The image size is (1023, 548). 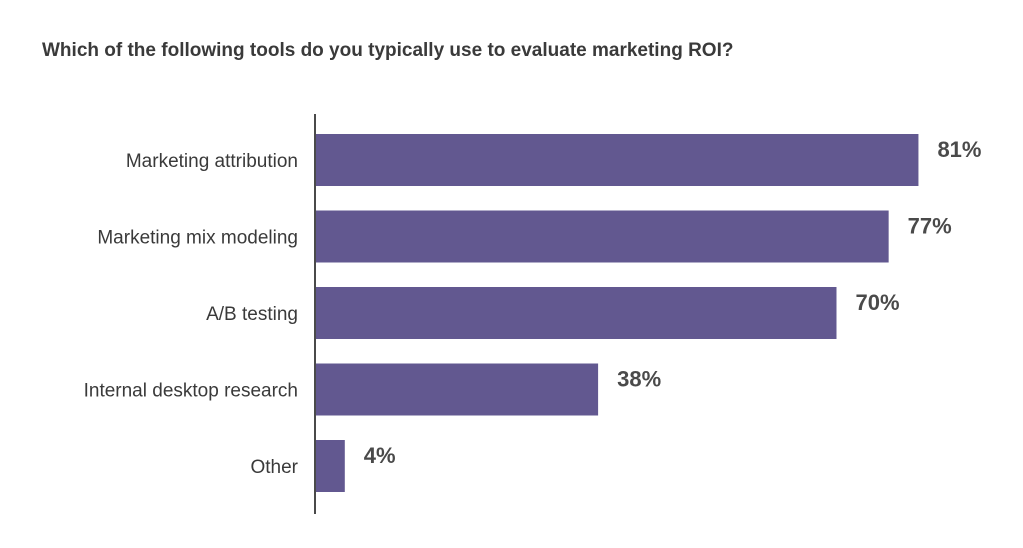 I want to click on value-label-marketing-attribution: 81%, so click(x=959, y=149).